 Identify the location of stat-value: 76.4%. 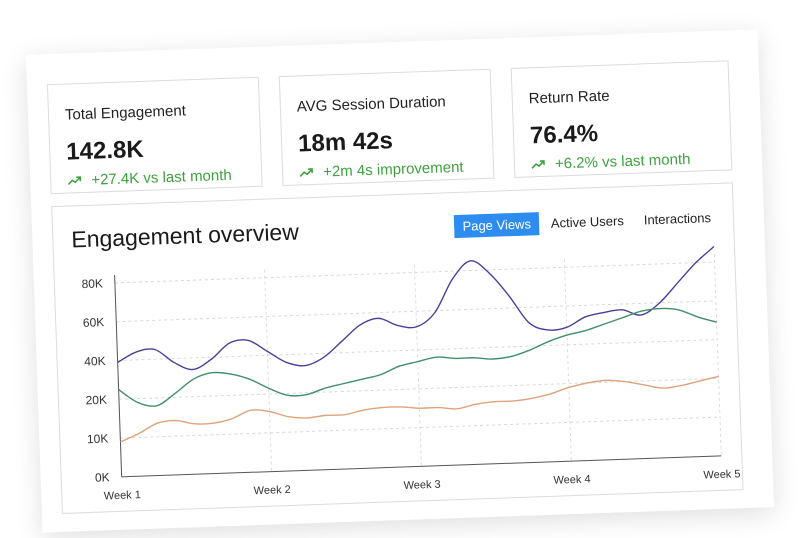
(564, 135).